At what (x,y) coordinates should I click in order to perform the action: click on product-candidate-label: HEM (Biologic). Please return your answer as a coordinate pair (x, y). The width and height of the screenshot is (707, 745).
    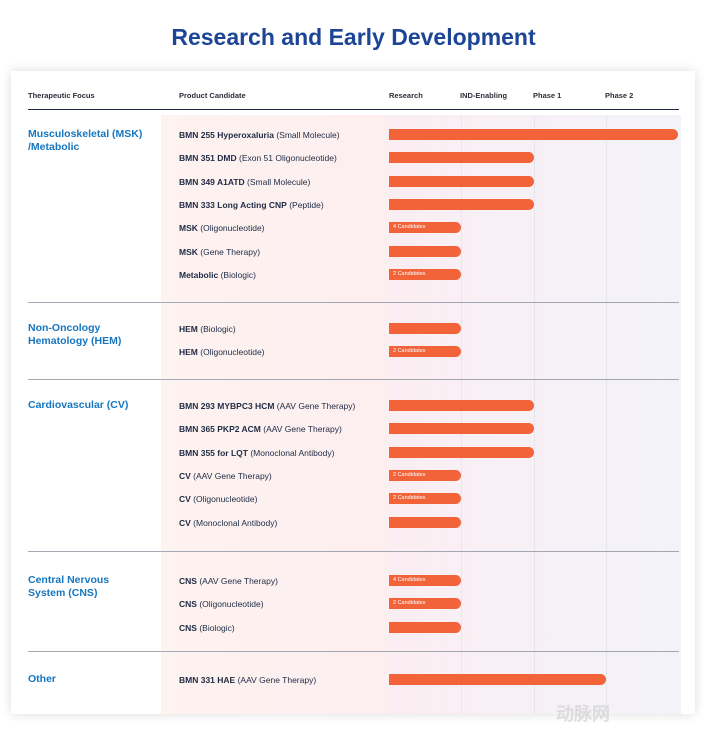
    Looking at the image, I should click on (207, 329).